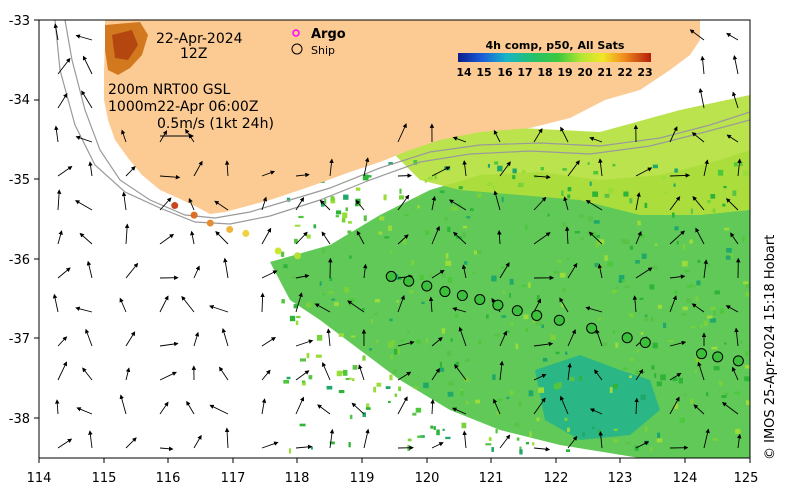  What do you see at coordinates (19, 260) in the screenshot?
I see `y-tick-label: -36` at bounding box center [19, 260].